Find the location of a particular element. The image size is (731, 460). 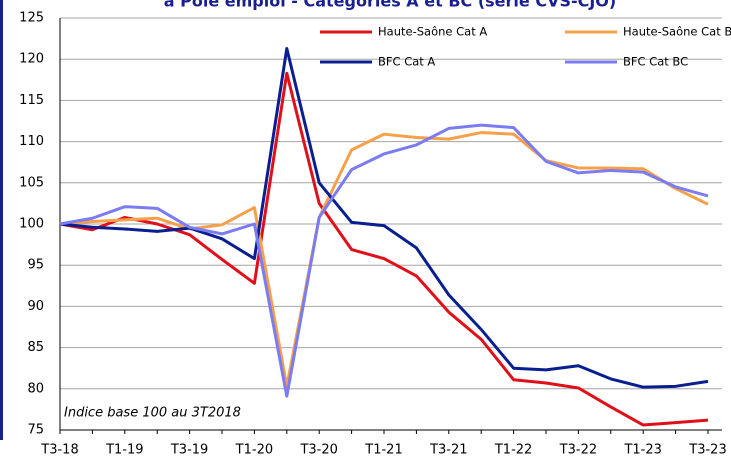

x-tick-label: T1-22 is located at coordinates (513, 450).